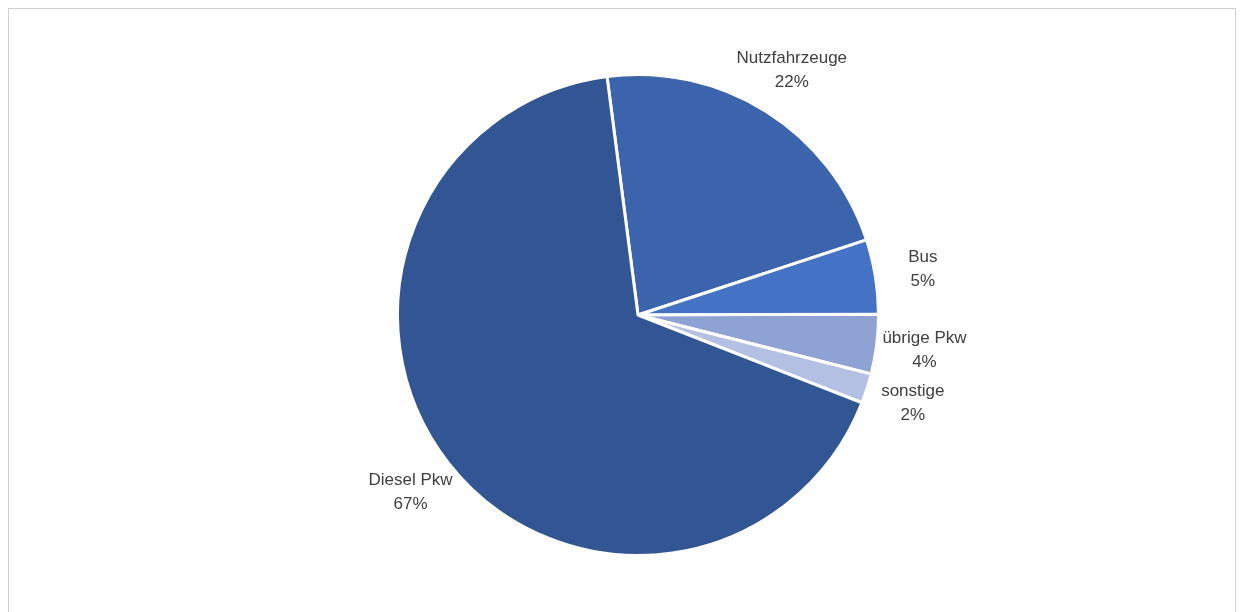 This screenshot has width=1241, height=612. Describe the element at coordinates (791, 82) in the screenshot. I see `data-label: 22%` at that location.